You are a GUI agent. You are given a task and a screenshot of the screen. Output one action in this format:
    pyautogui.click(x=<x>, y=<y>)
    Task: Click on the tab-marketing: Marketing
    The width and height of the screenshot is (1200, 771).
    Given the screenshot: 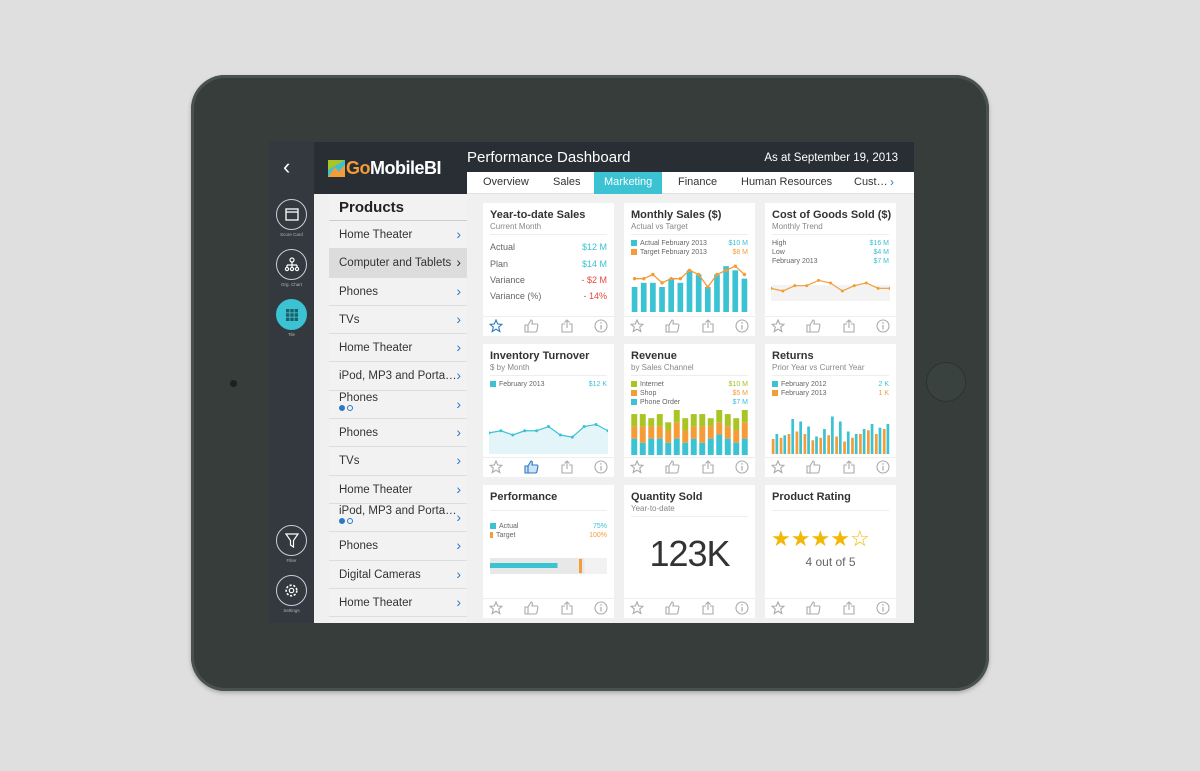 What is the action you would take?
    pyautogui.click(x=628, y=183)
    